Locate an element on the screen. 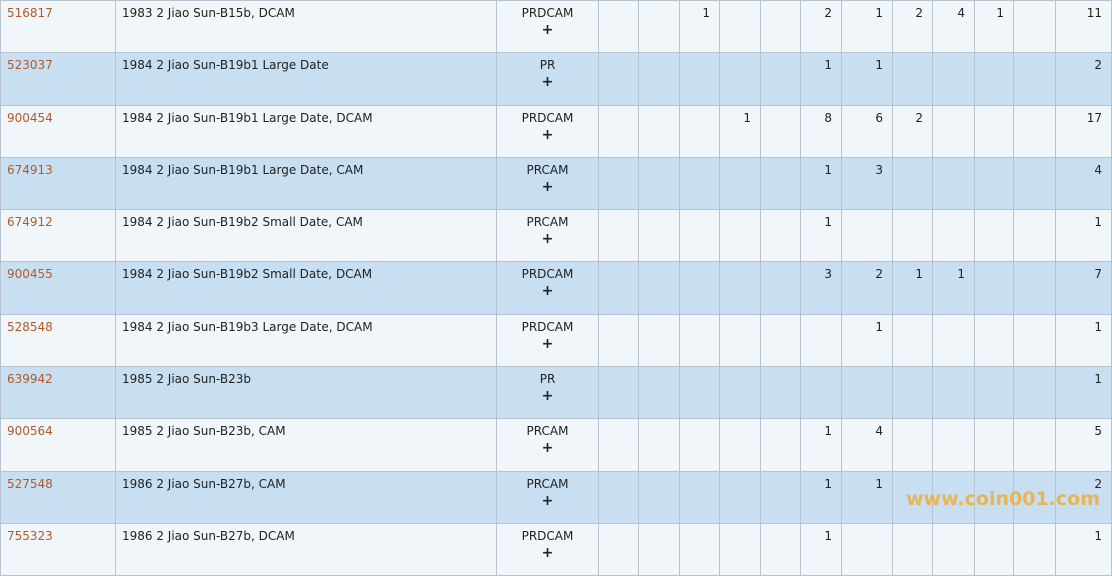 The width and height of the screenshot is (1112, 576). cert-id-link: 755323 is located at coordinates (58, 549).